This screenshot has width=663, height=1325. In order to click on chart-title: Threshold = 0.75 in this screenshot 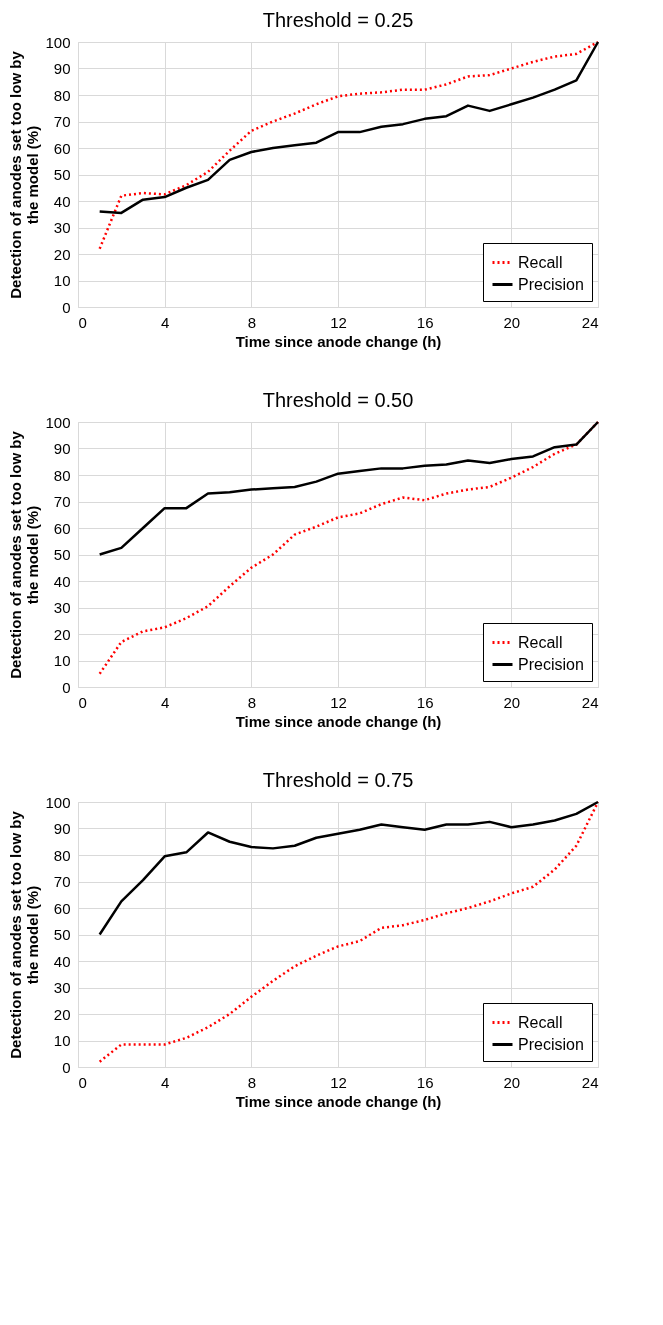, I will do `click(338, 780)`.